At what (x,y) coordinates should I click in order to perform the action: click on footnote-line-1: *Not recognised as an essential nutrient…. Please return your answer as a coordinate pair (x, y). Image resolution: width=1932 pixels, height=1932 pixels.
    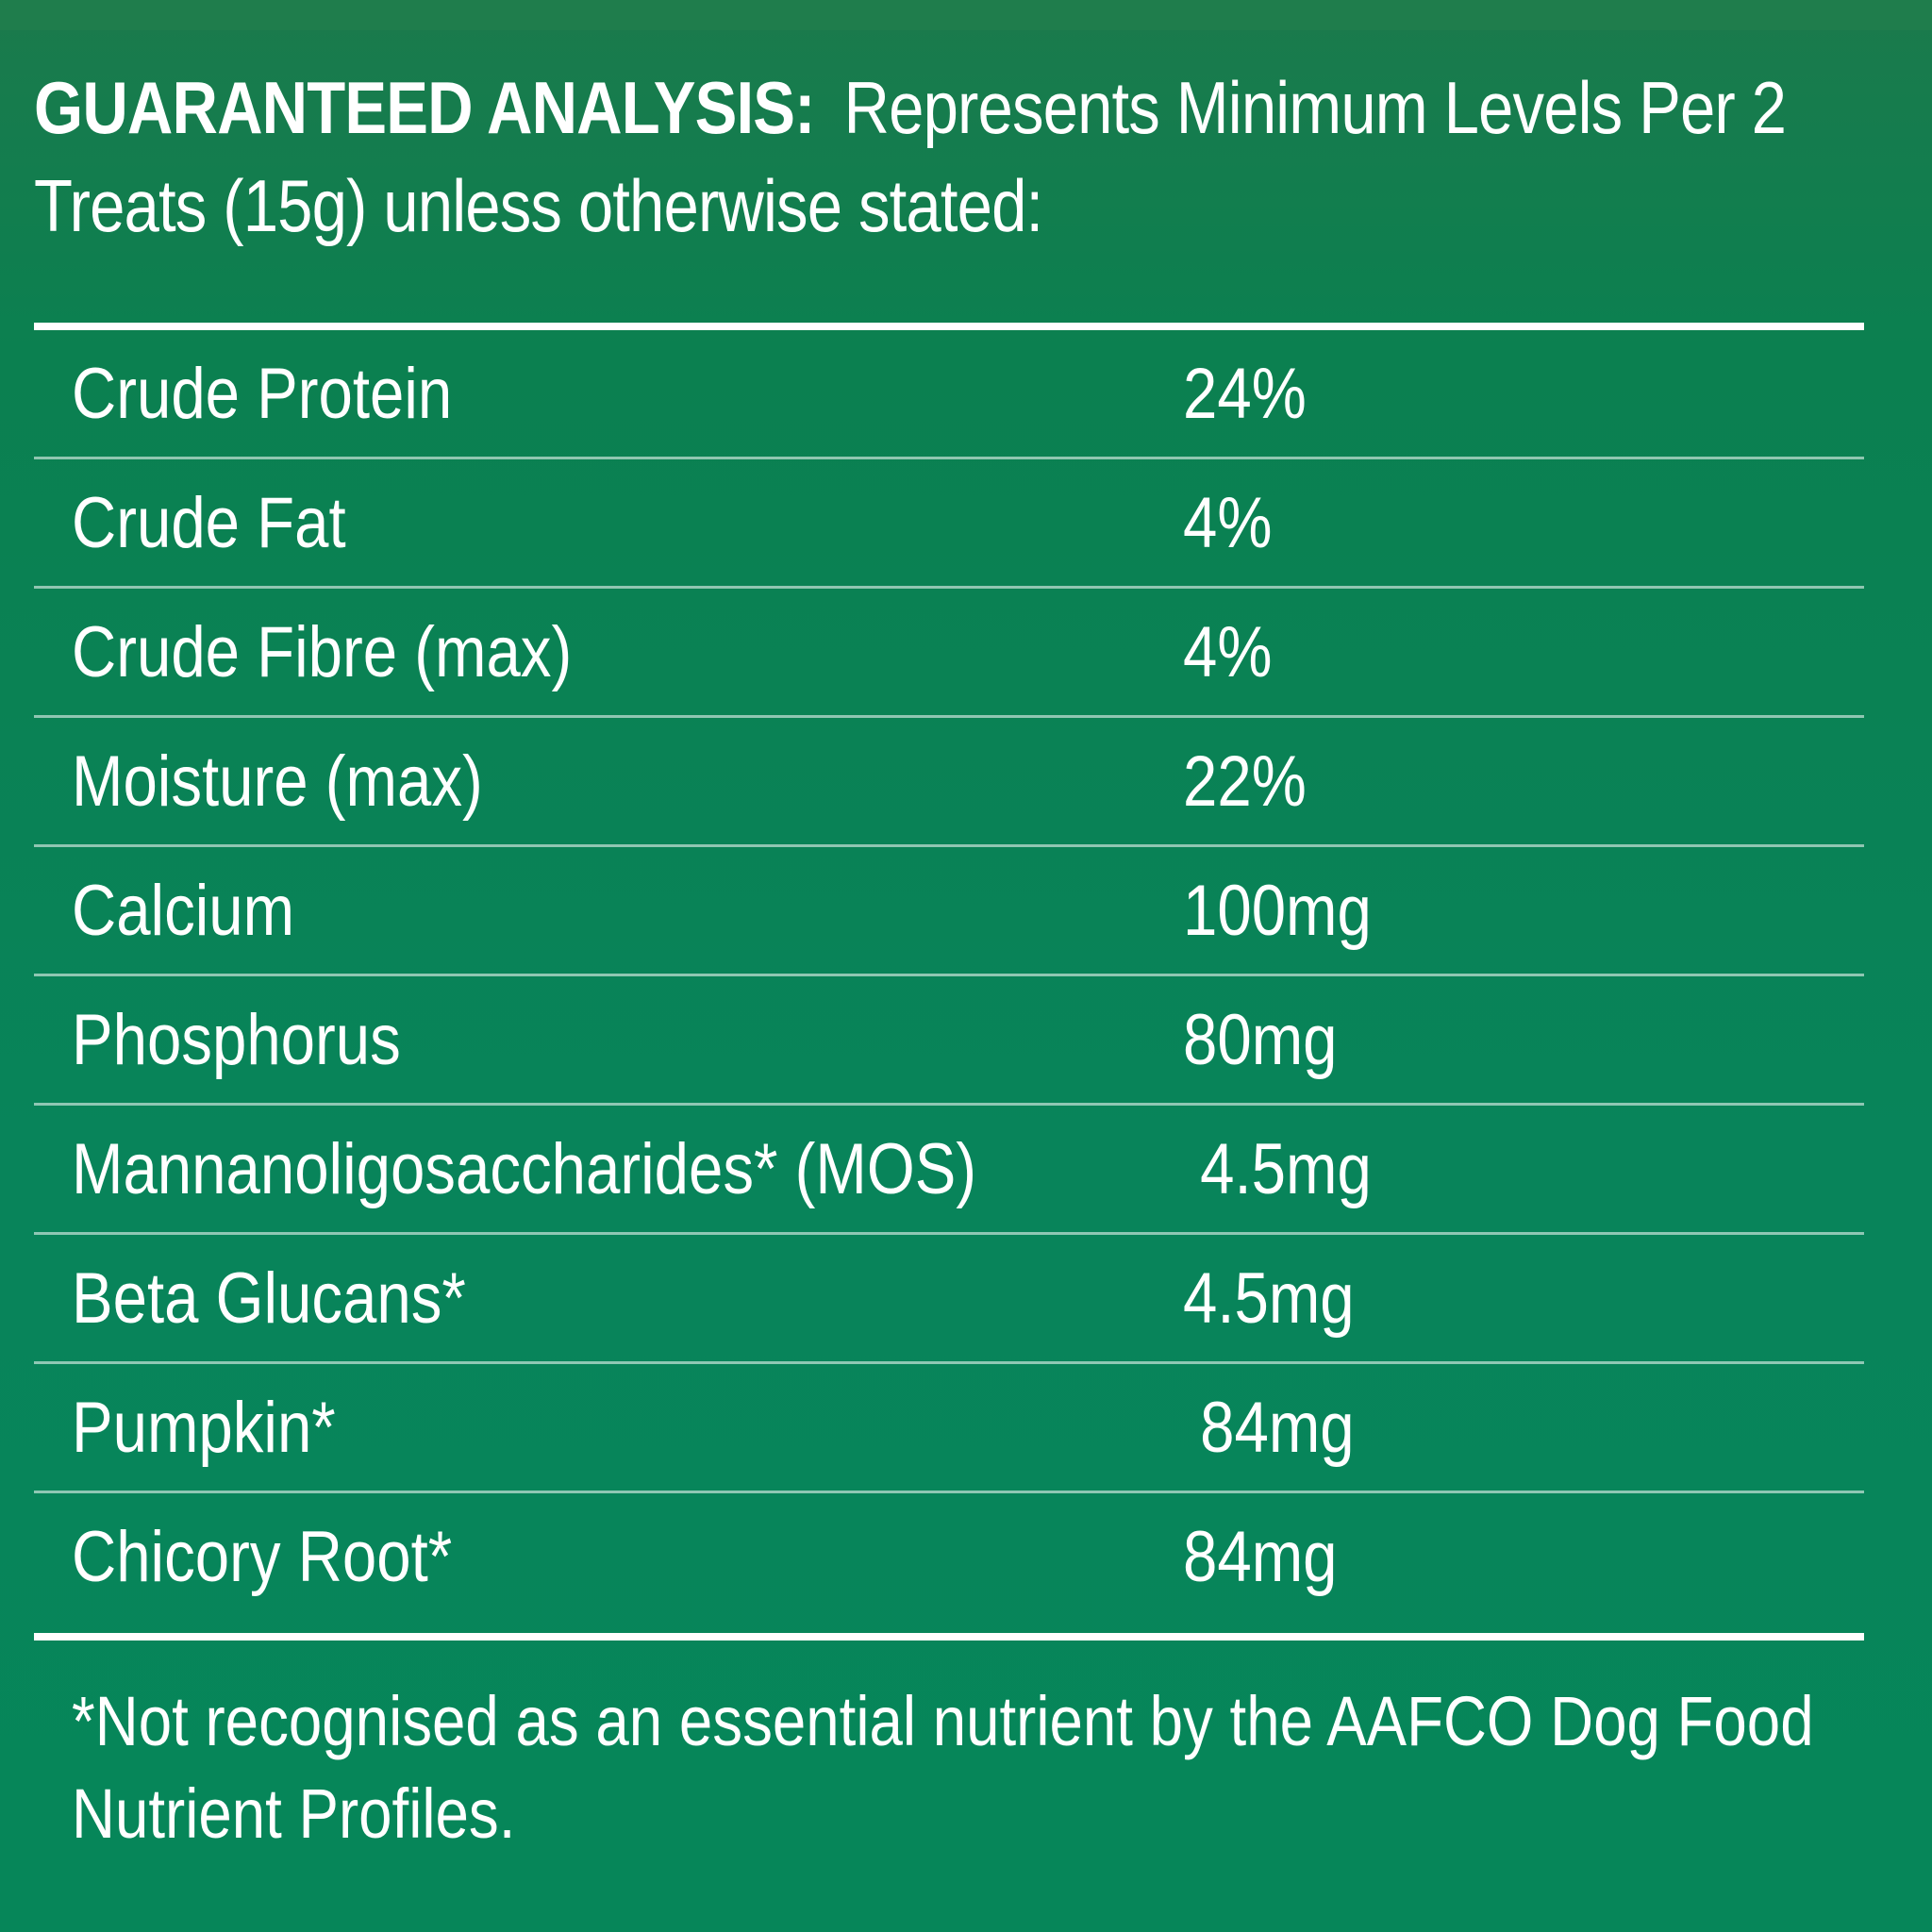
    Looking at the image, I should click on (943, 1721).